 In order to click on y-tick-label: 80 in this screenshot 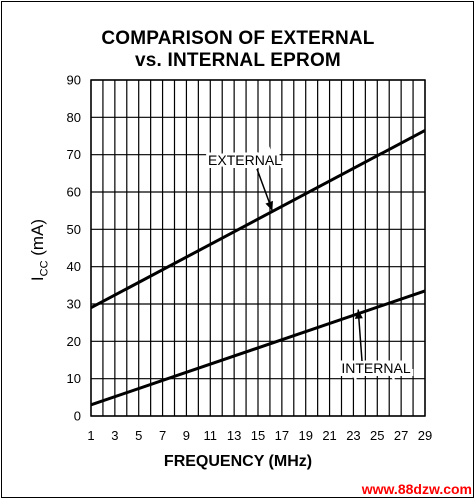, I will do `click(74, 117)`.